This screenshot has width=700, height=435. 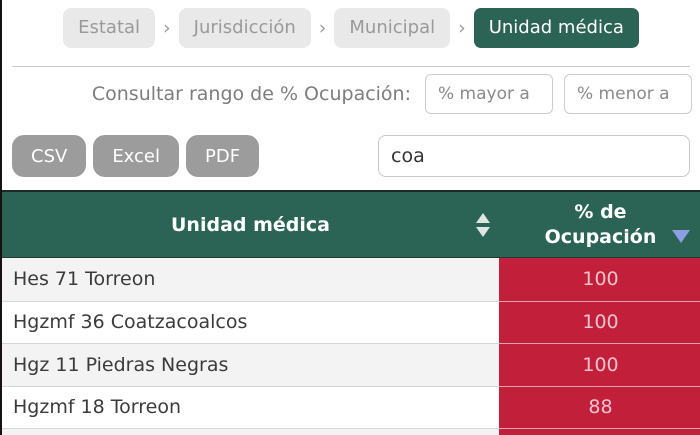 What do you see at coordinates (351, 156) in the screenshot?
I see `export-toolbar: CSV Excel PDF` at bounding box center [351, 156].